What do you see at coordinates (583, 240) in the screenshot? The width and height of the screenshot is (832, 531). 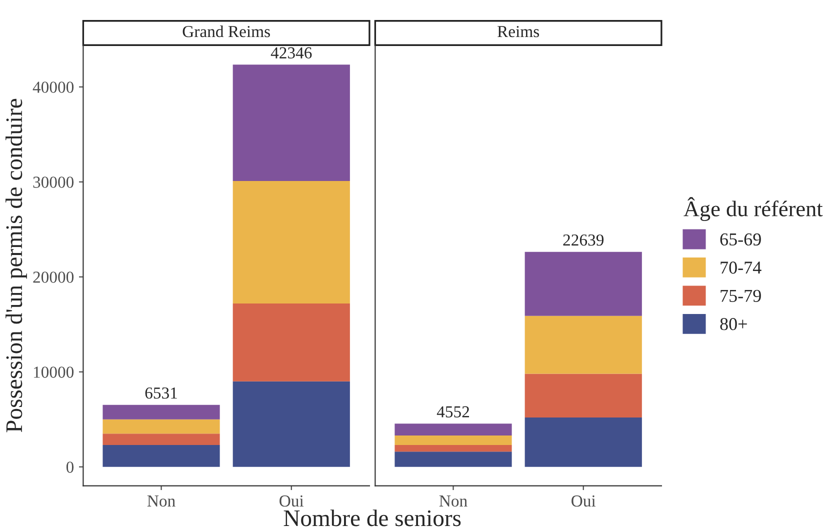 I see `total-label: 22639` at bounding box center [583, 240].